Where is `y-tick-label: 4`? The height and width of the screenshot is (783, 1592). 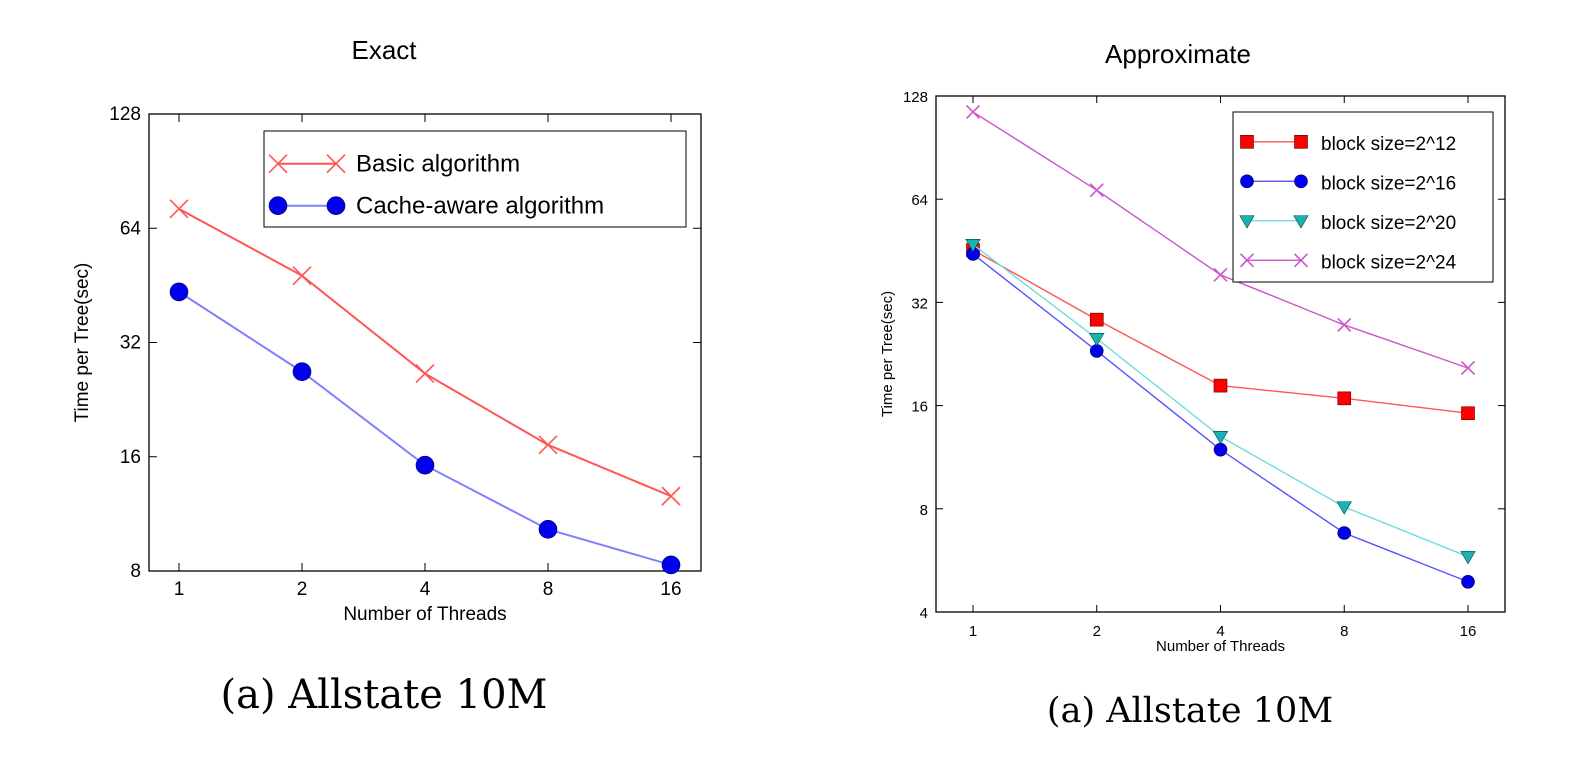
y-tick-label: 4 is located at coordinates (924, 613).